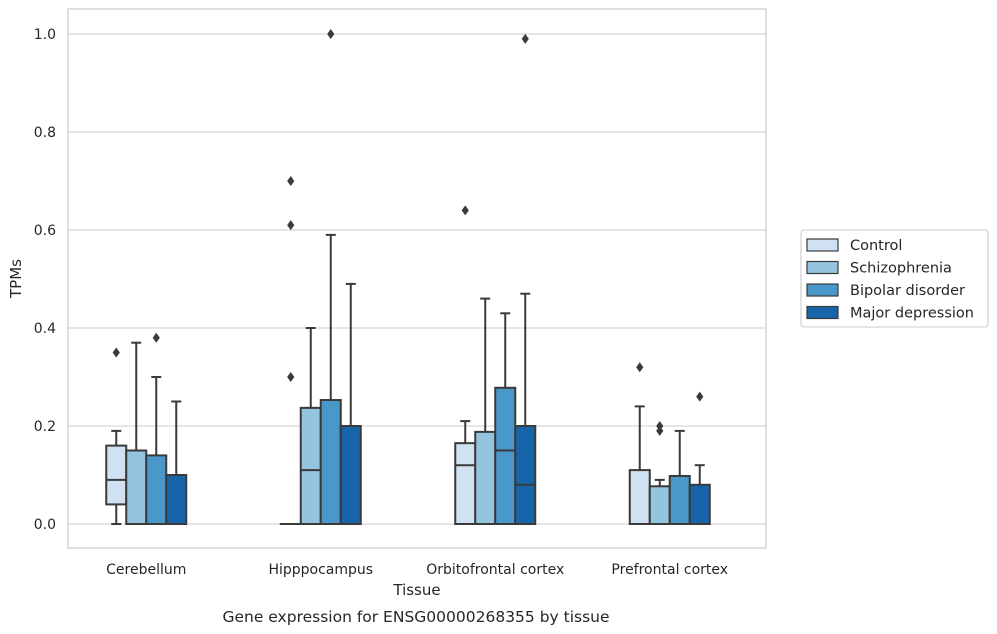  What do you see at coordinates (45, 525) in the screenshot?
I see `y-tick-label: 0.0` at bounding box center [45, 525].